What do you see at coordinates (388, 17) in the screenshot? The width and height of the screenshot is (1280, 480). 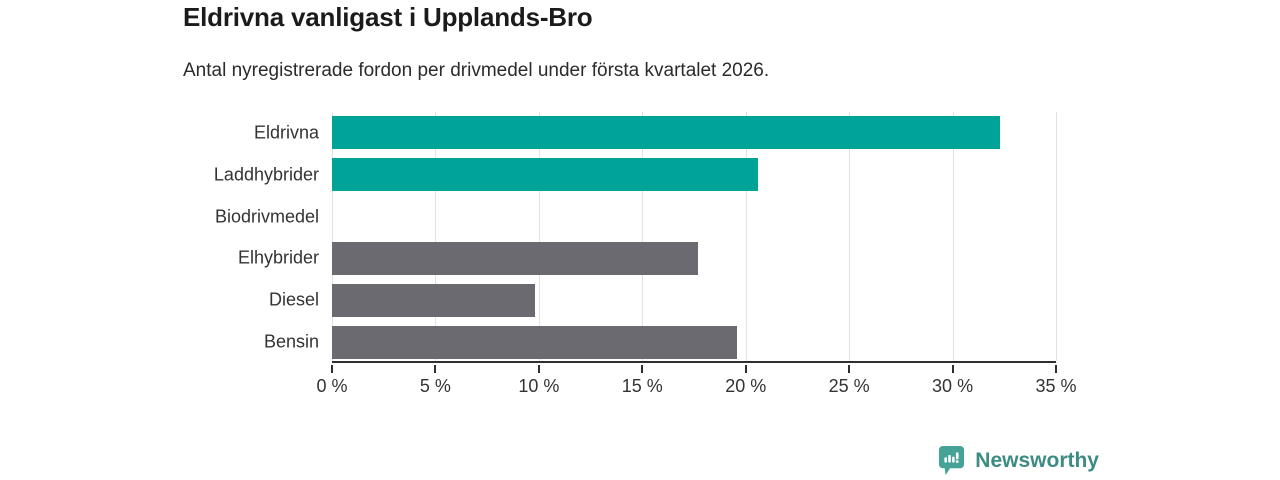 I see `chart-title: Eldrivna vanligast i Upplands-Bro` at bounding box center [388, 17].